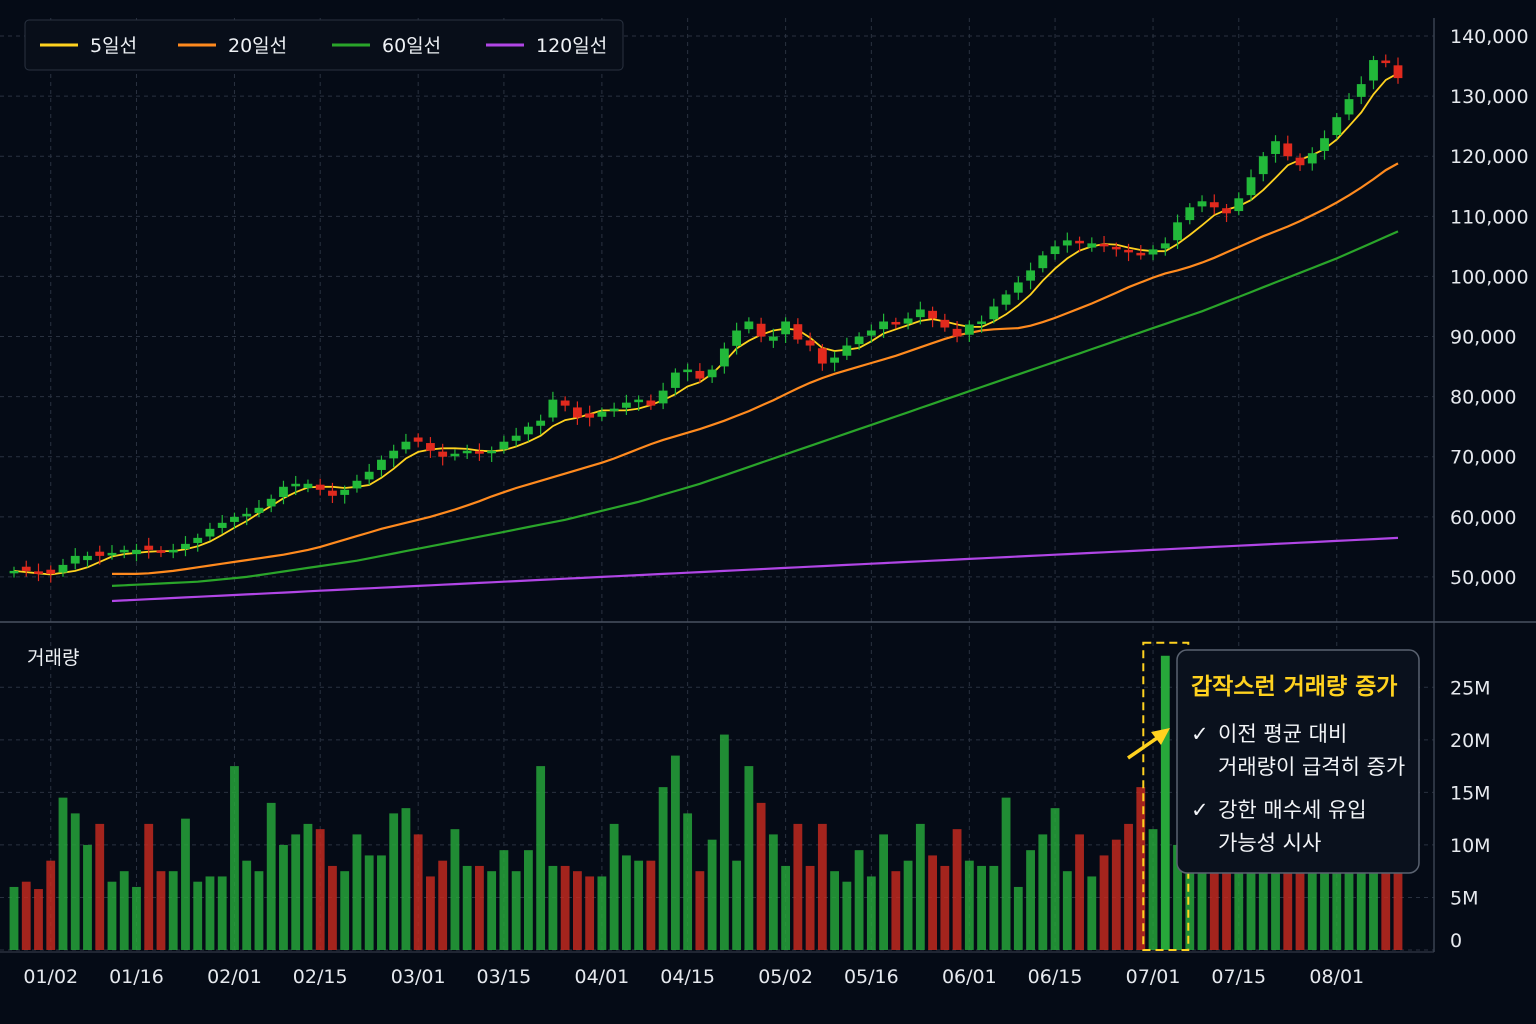 This screenshot has width=1536, height=1024. Describe the element at coordinates (324, 45) in the screenshot. I see `legend: 5일선 20일선 60일선 120일선` at that location.